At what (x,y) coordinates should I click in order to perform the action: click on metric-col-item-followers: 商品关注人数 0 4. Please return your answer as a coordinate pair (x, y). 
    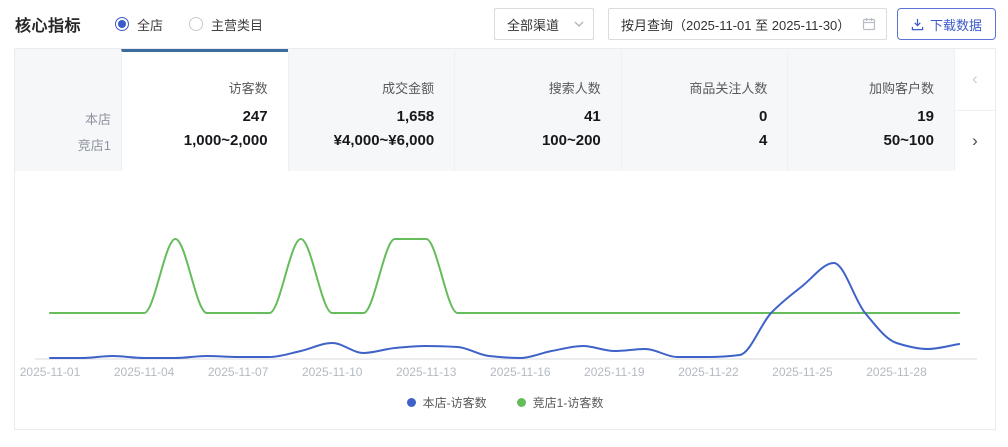
    Looking at the image, I should click on (704, 110).